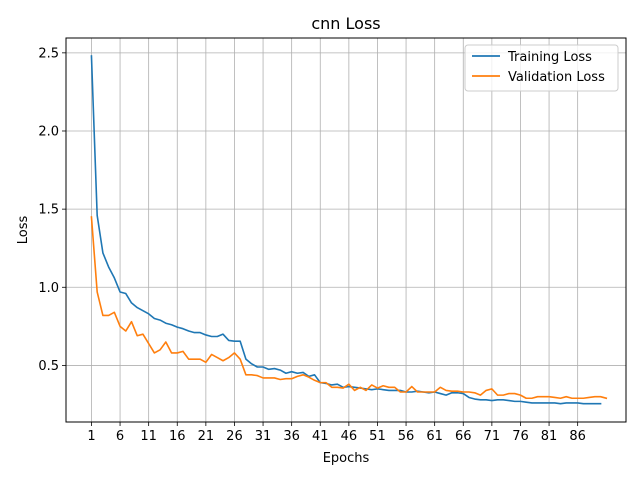 The width and height of the screenshot is (640, 480). Describe the element at coordinates (320, 436) in the screenshot. I see `x-tick-label: 41` at that location.